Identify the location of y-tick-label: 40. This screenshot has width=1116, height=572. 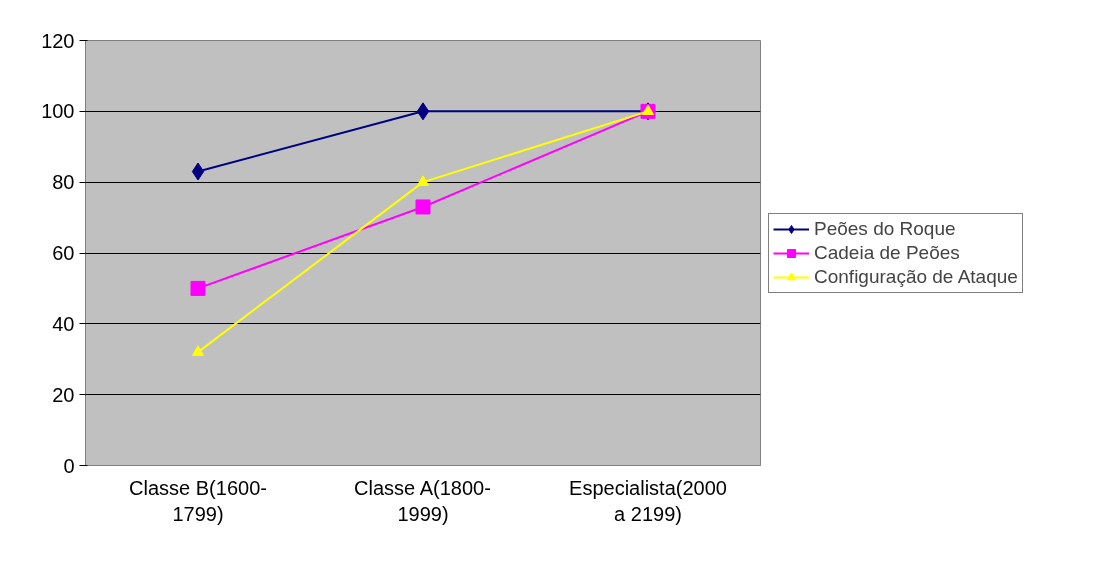
(63, 323).